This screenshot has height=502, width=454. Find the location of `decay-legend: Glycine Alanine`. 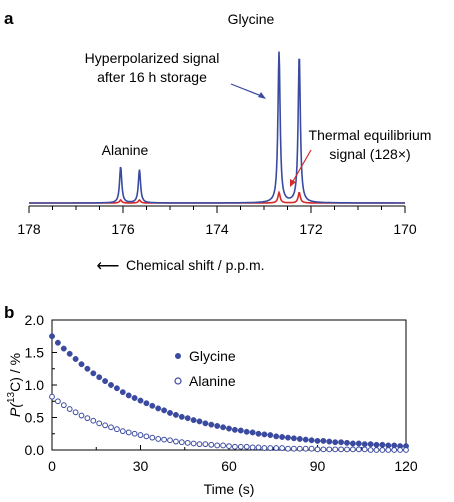

decay-legend: Glycine Alanine is located at coordinates (205, 368).